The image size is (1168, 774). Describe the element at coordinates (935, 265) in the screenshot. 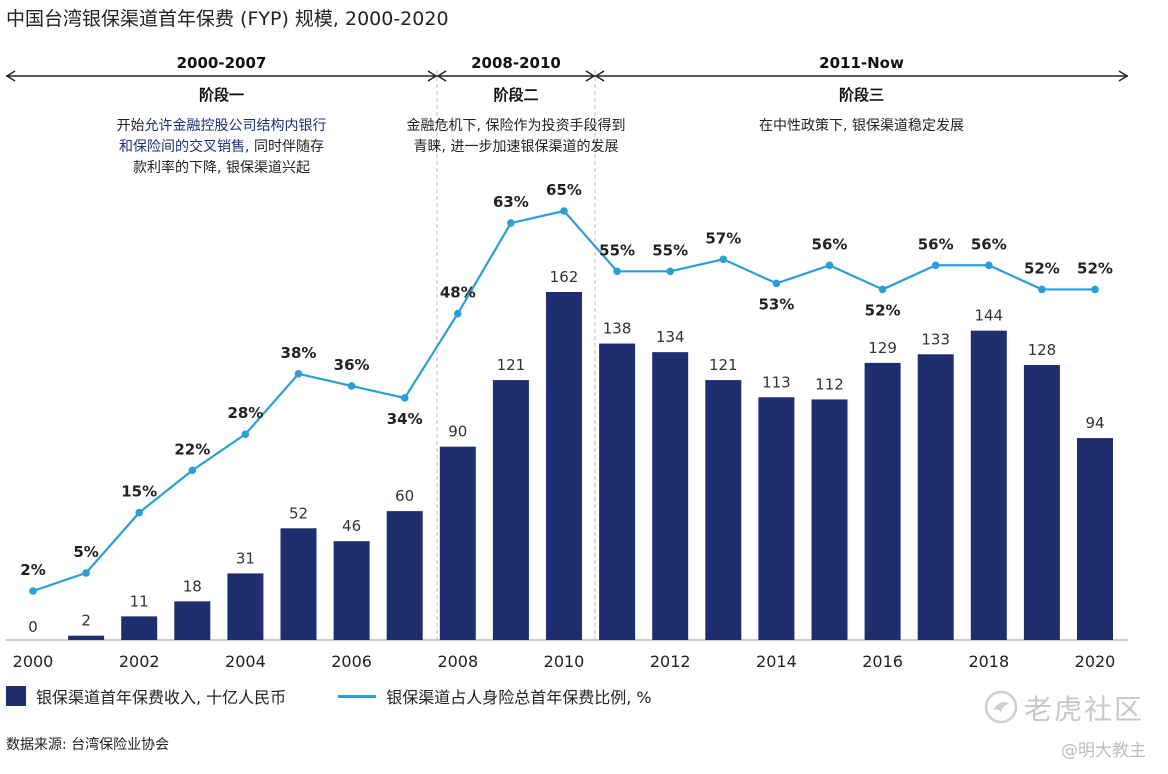

I see `line-point-2017` at that location.